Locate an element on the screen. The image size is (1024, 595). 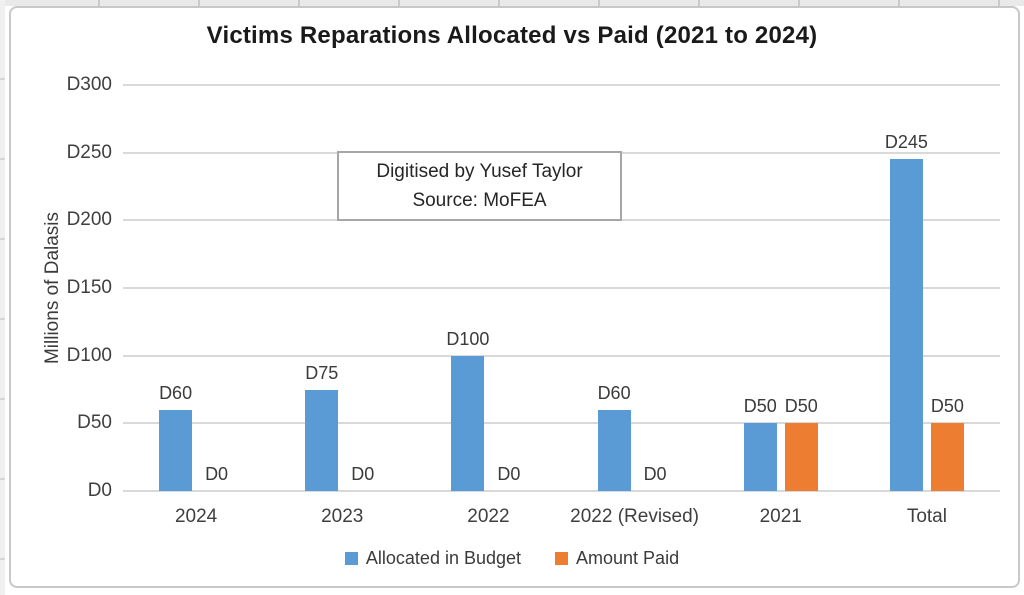
legend-label-allocated: Allocated in Budget is located at coordinates (443, 558).